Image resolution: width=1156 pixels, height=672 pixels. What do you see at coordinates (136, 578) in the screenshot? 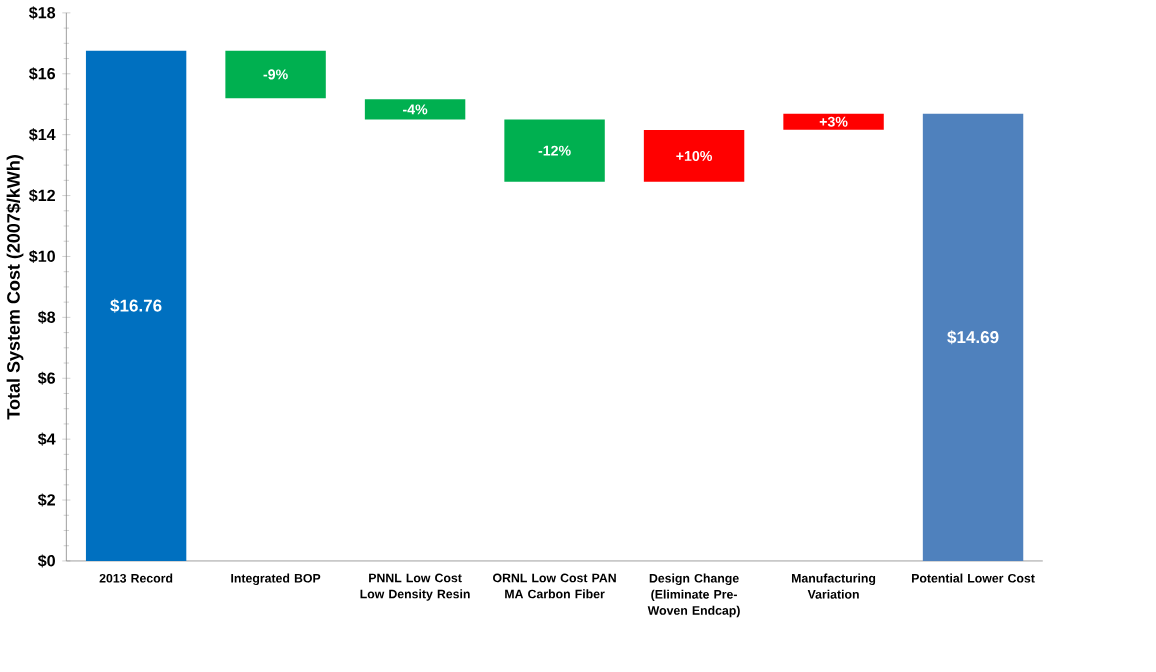
I see `x-tick-label: 2013 Record` at bounding box center [136, 578].